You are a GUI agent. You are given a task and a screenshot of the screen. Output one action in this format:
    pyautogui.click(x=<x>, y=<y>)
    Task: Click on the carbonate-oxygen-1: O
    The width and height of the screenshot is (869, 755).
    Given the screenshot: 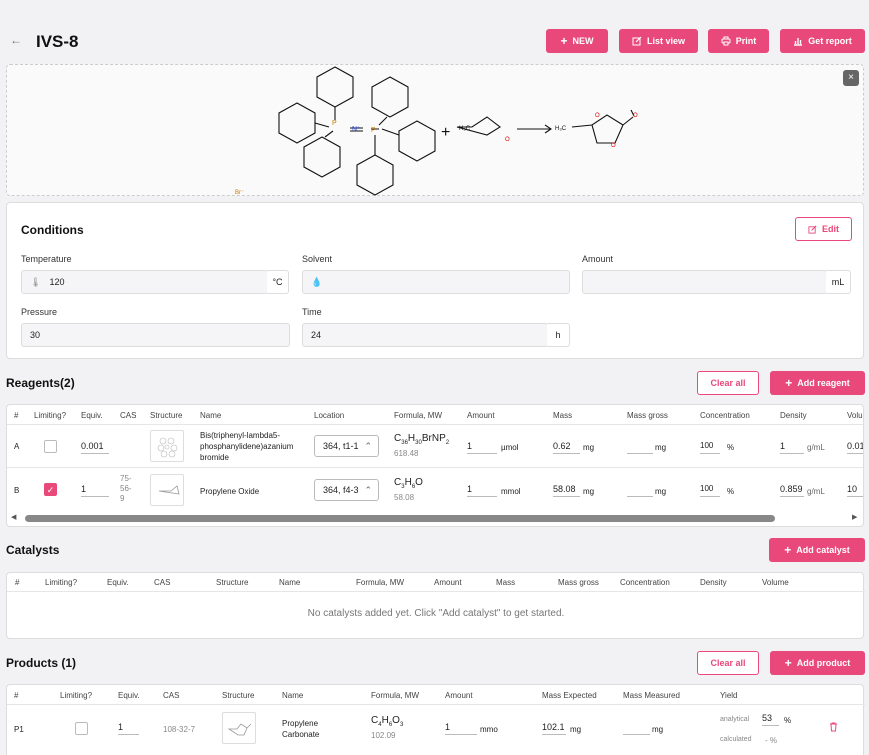 What is the action you would take?
    pyautogui.click(x=597, y=116)
    